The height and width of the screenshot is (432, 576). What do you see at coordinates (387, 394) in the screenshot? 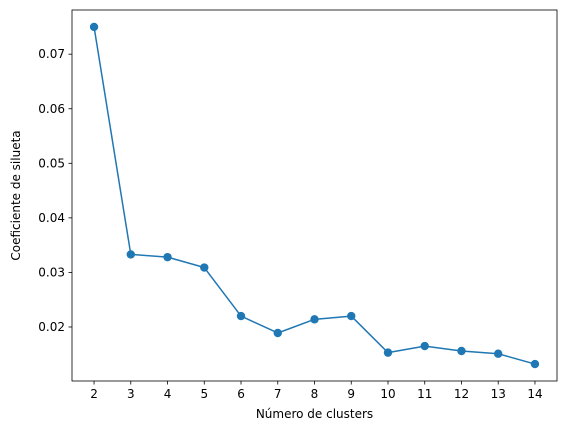
I see `x-tick-label: 10` at bounding box center [387, 394].